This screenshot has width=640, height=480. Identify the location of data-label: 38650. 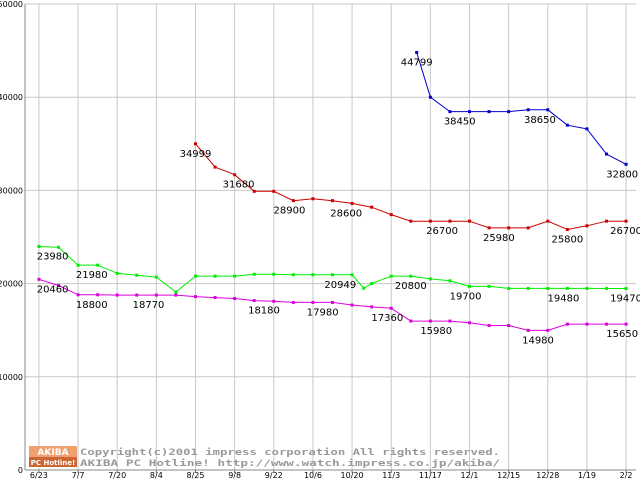
(540, 120).